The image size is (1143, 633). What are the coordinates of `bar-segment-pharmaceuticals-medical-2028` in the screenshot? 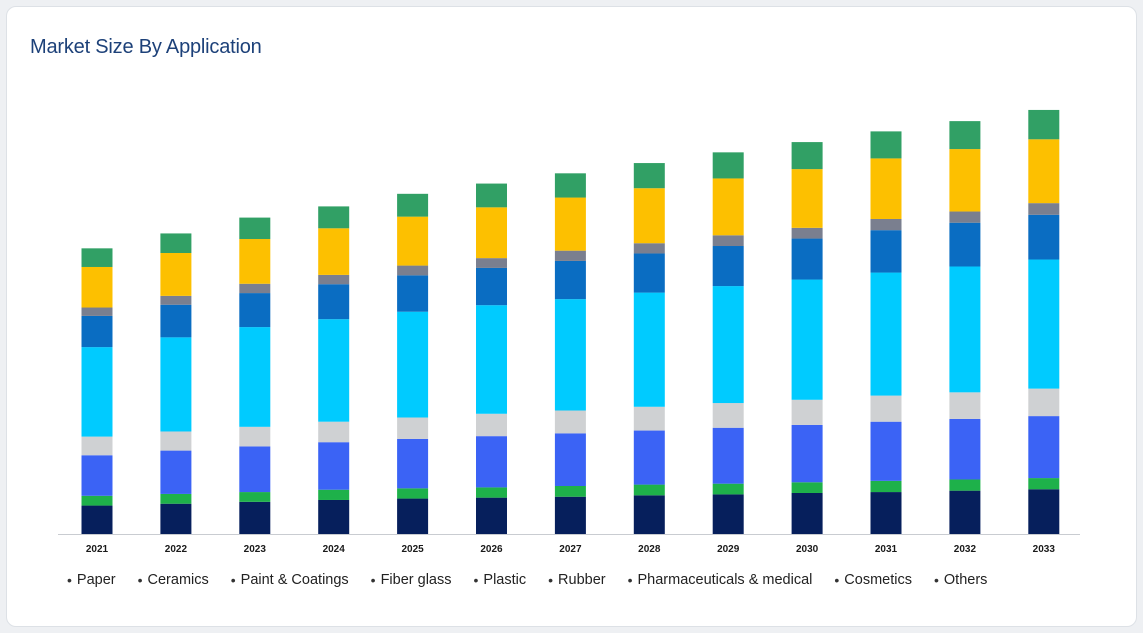 It's located at (649, 248).